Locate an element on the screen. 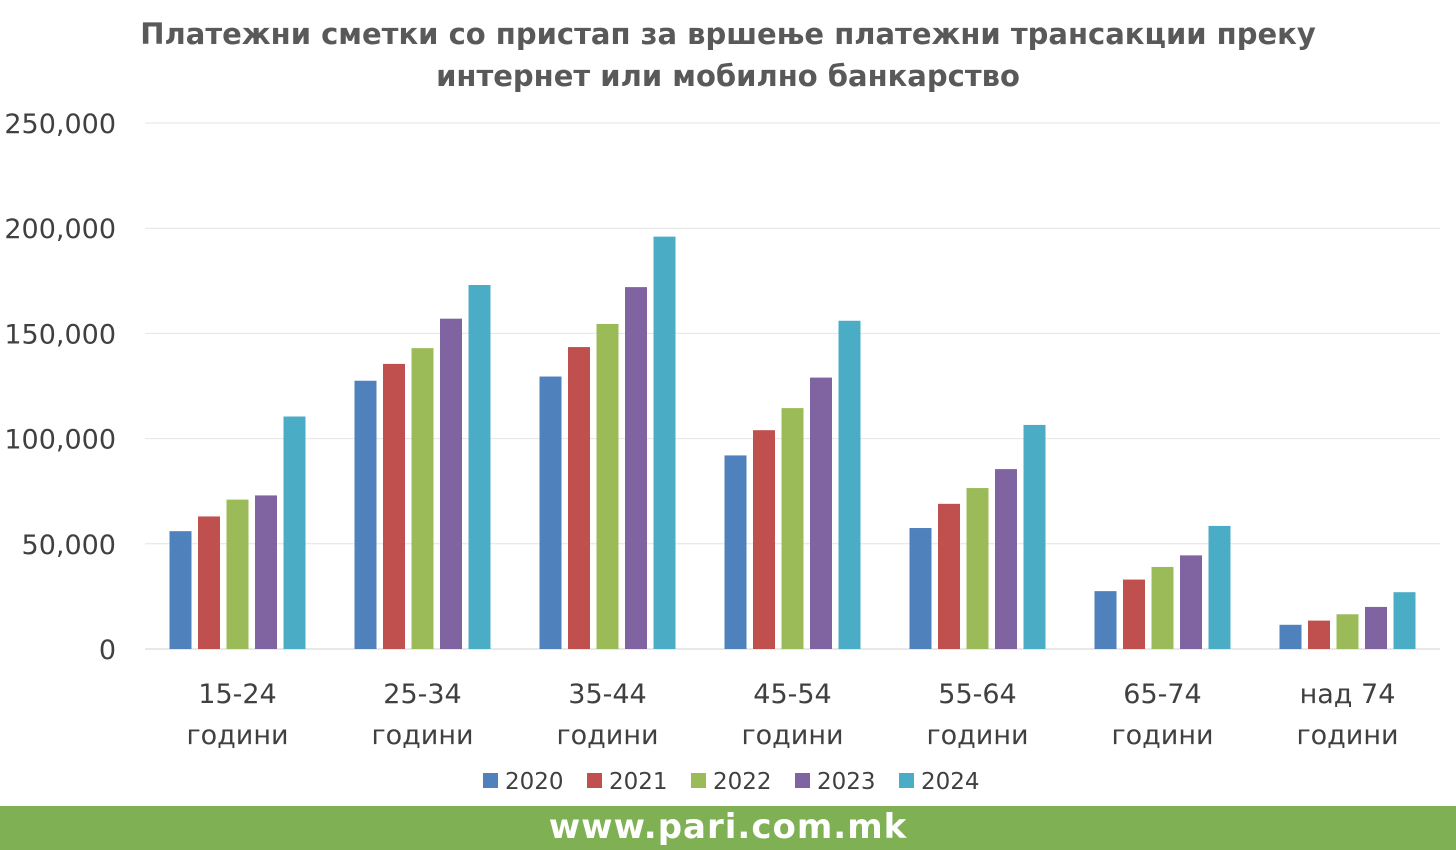  legend-swatch-2024 is located at coordinates (906, 780).